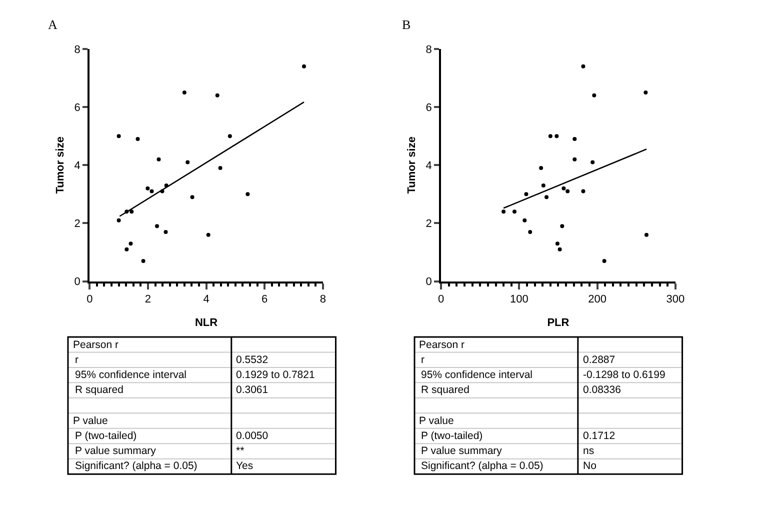  I want to click on text: 0.2887, so click(599, 360).